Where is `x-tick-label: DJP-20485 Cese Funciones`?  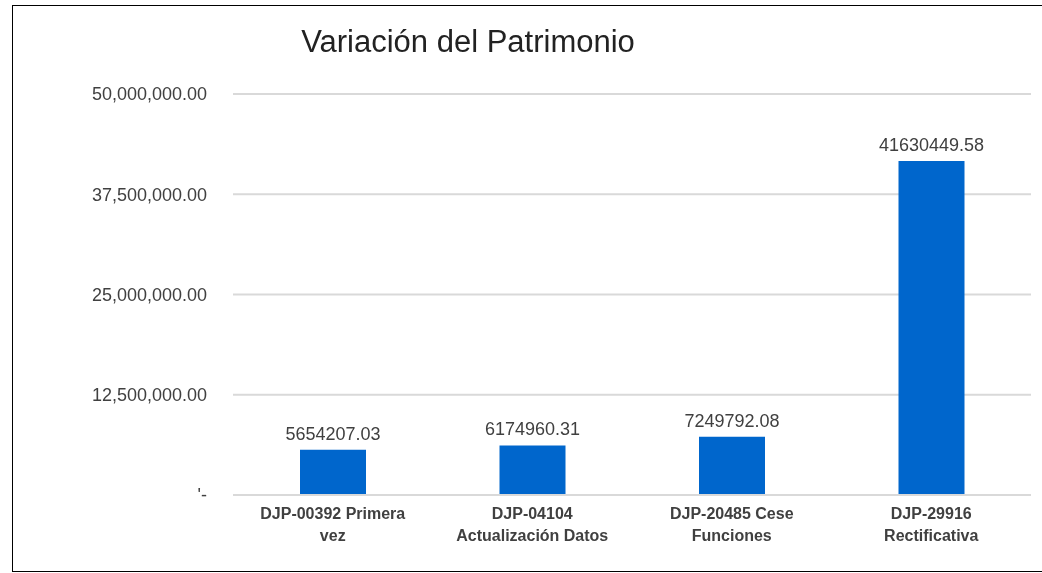
x-tick-label: DJP-20485 Cese Funciones is located at coordinates (731, 524).